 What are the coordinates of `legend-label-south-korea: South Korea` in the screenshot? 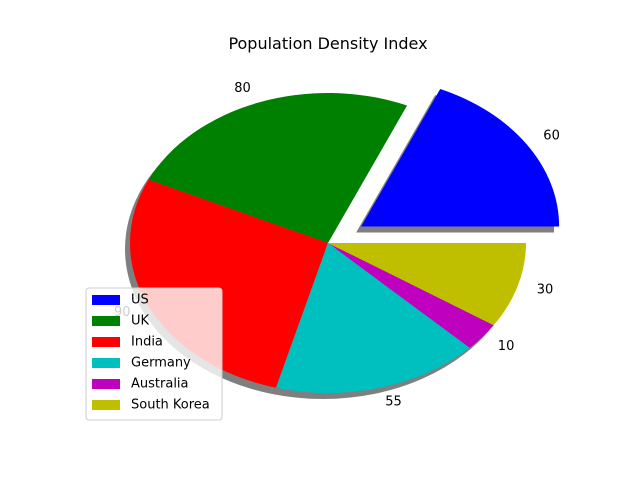 It's located at (170, 405).